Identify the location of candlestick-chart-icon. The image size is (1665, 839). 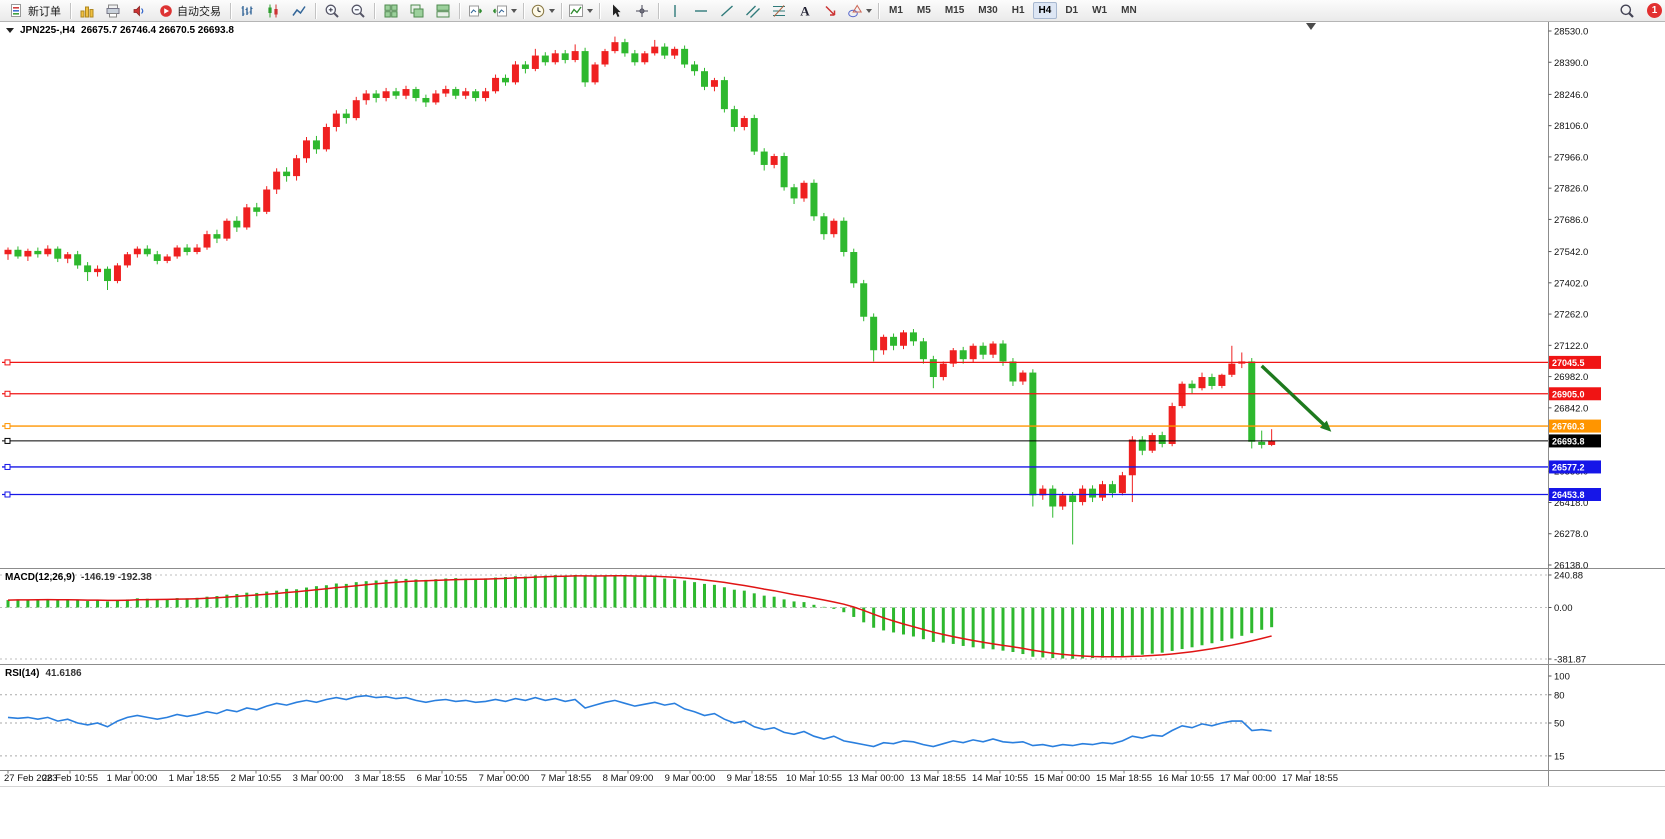
(273, 11).